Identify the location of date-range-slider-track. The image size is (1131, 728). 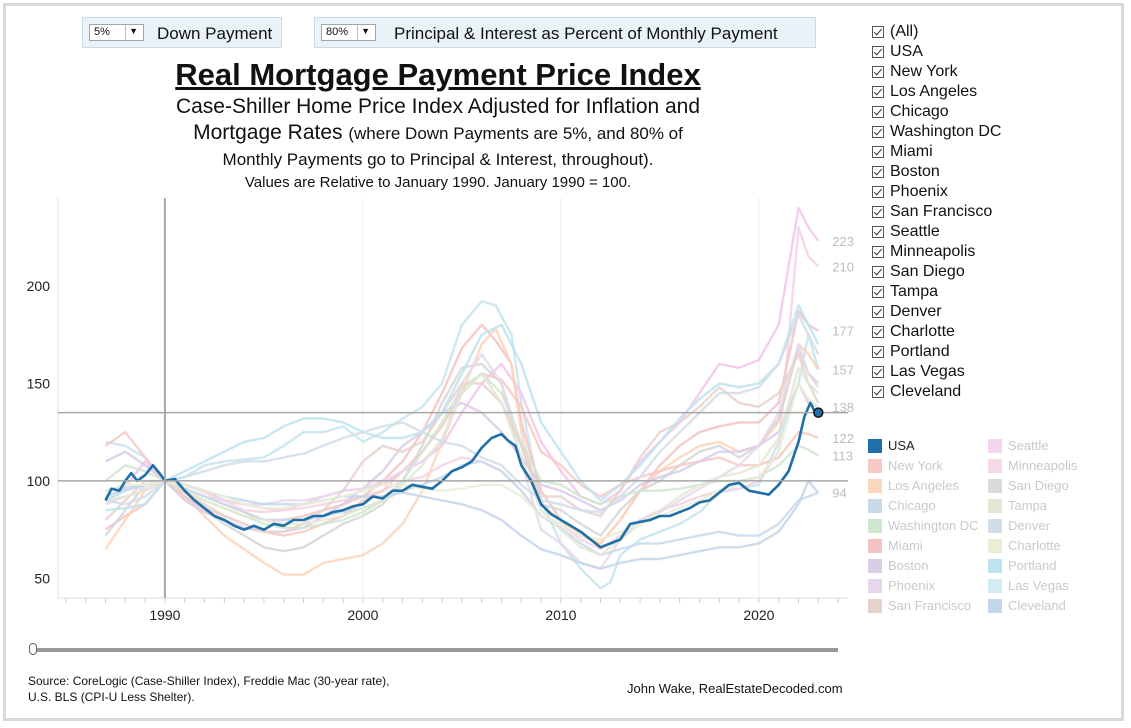
(435, 650).